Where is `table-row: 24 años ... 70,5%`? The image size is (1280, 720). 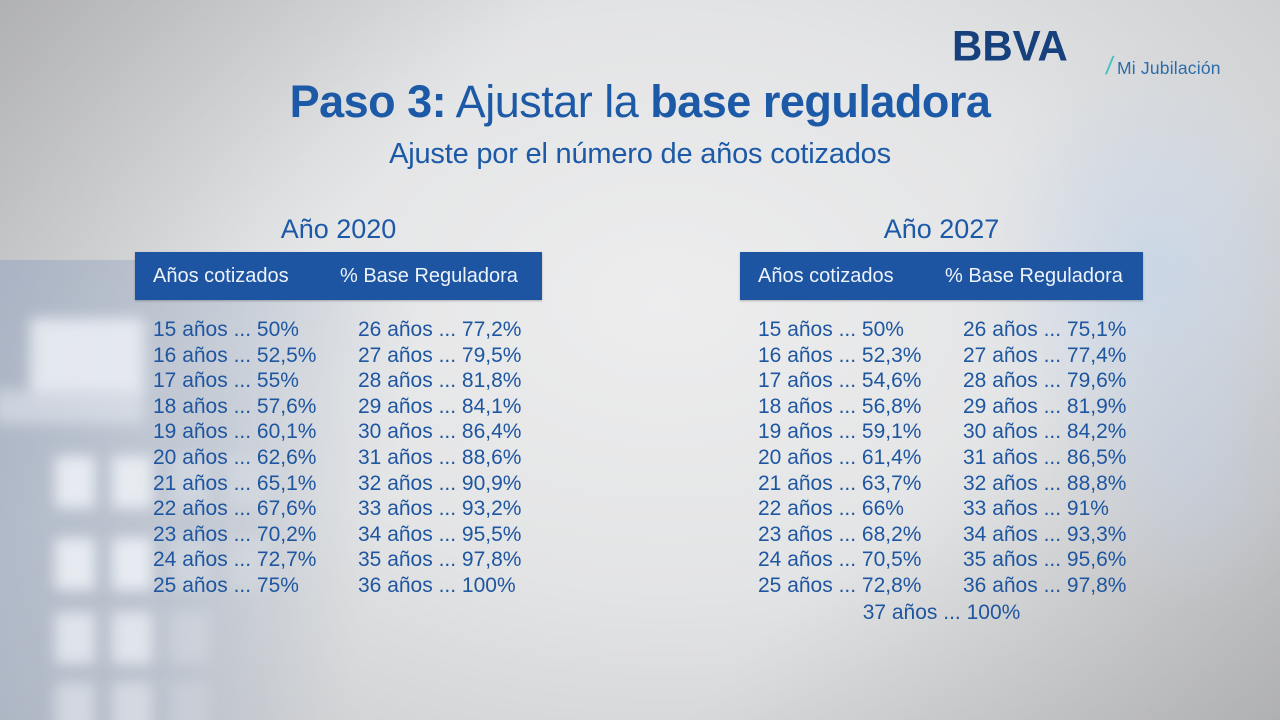 table-row: 24 años ... 70,5% is located at coordinates (840, 560).